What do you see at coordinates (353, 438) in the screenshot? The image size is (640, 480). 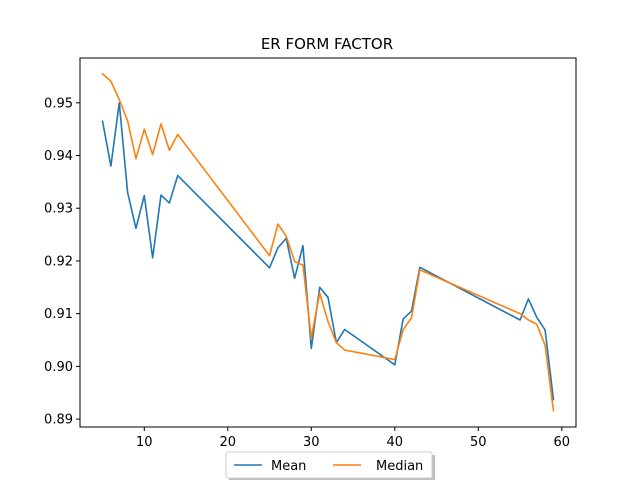 I see `x-axis: 10 20 30 40 50 60` at bounding box center [353, 438].